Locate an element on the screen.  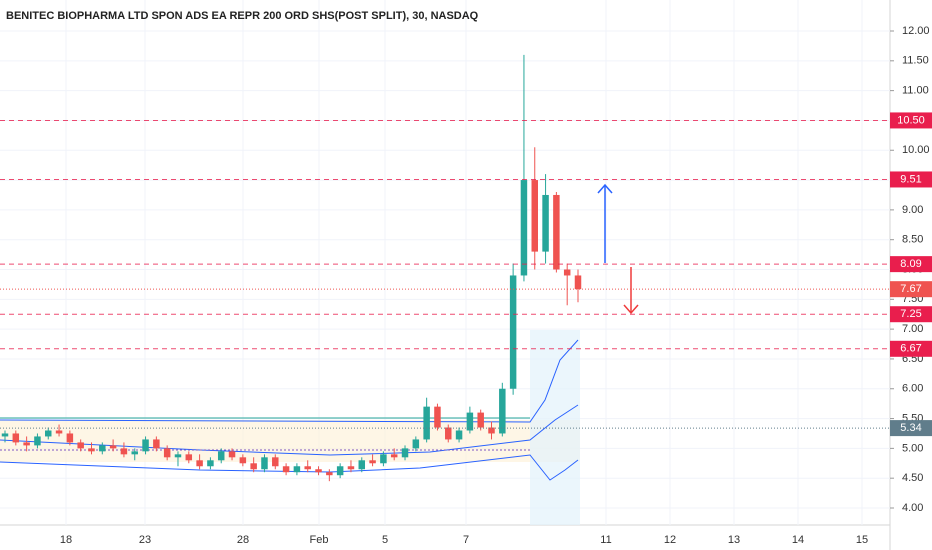
last-price-label: 7.67 is located at coordinates (910, 289).